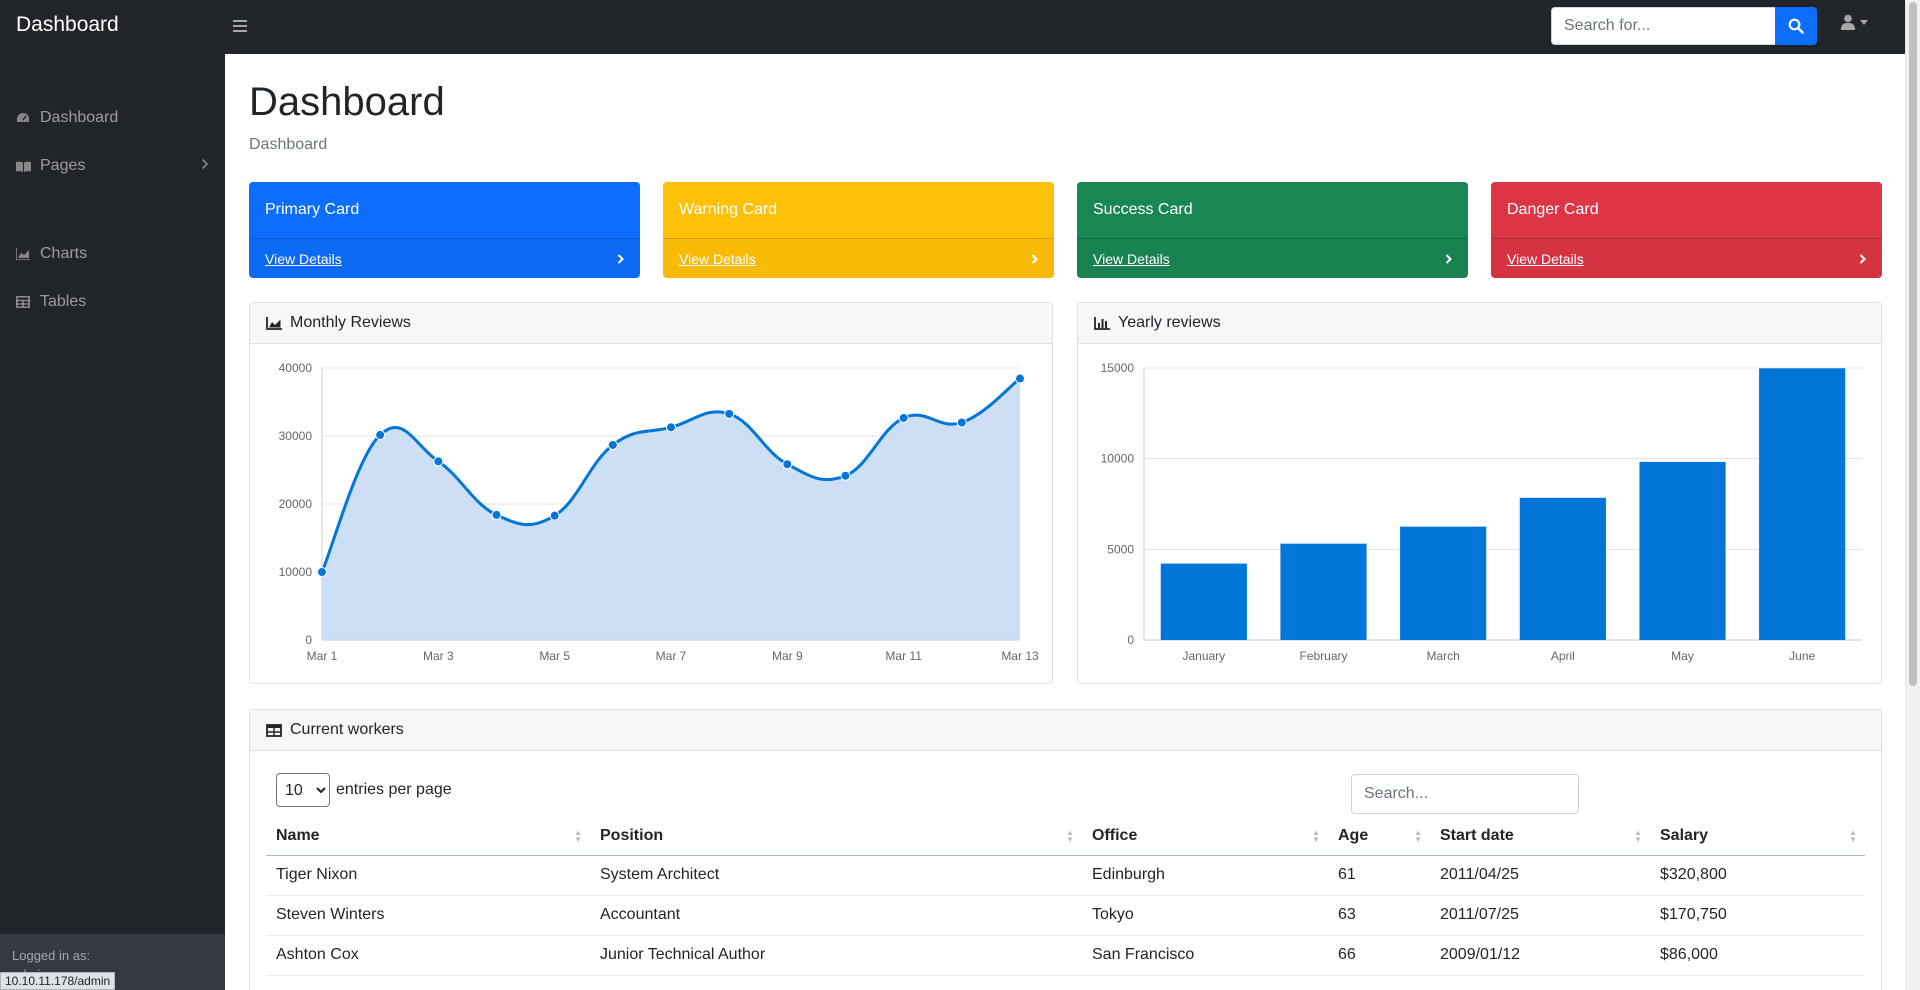 The height and width of the screenshot is (990, 1920). I want to click on sidebar-toggle-button, so click(240, 26).